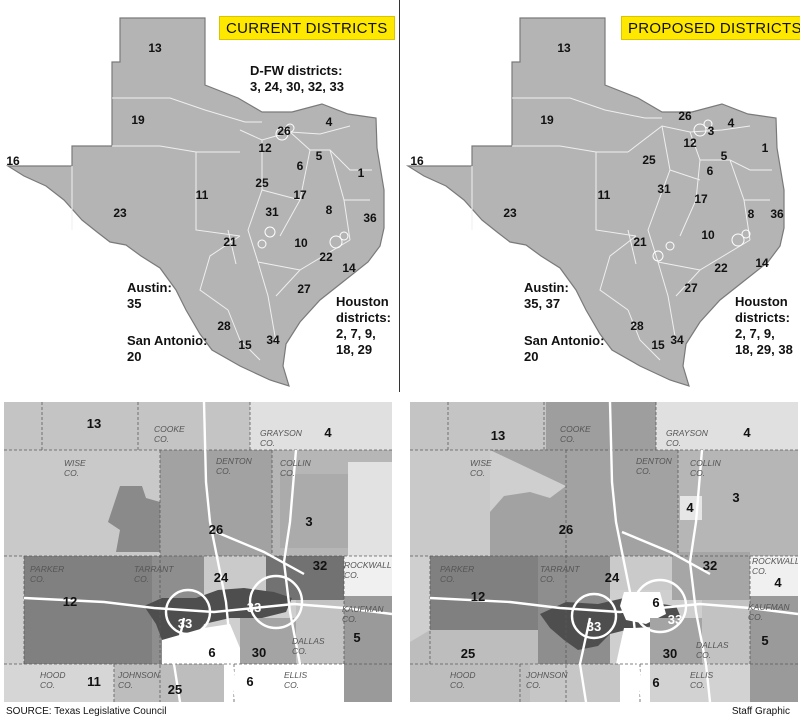  Describe the element at coordinates (547, 120) in the screenshot. I see `district-19: 19` at that location.